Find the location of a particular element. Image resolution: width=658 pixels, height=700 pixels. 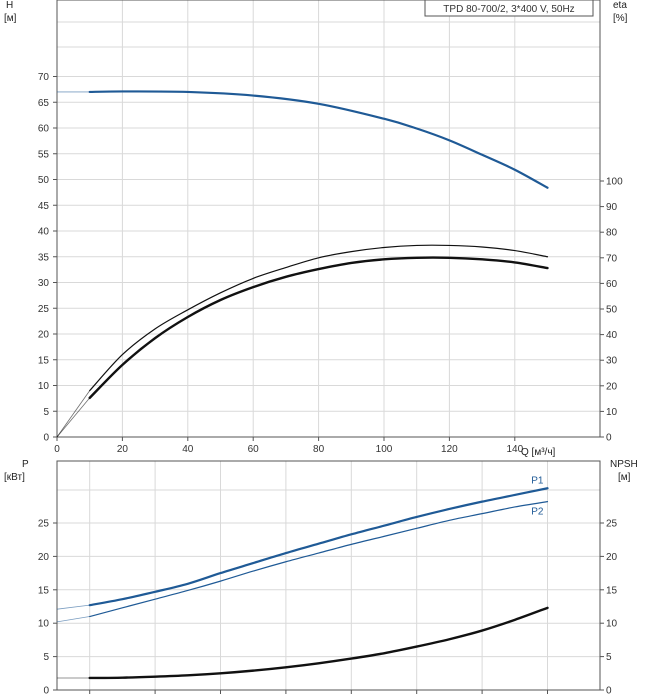

x-tick-label: 100 is located at coordinates (384, 449).